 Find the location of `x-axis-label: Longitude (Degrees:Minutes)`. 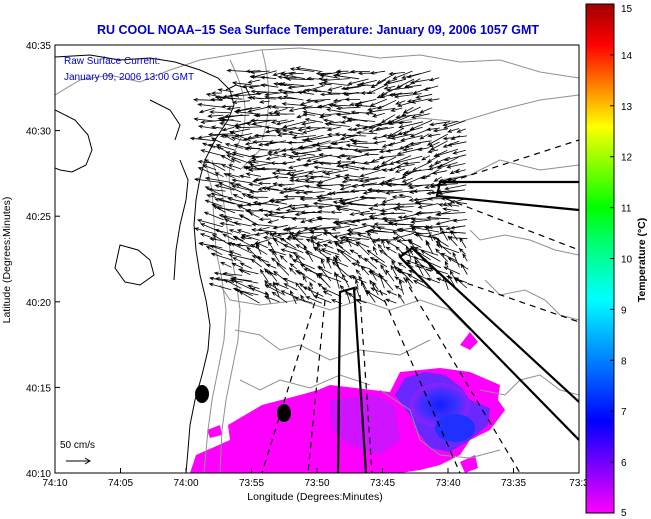

x-axis-label: Longitude (Degrees:Minutes) is located at coordinates (314, 497).